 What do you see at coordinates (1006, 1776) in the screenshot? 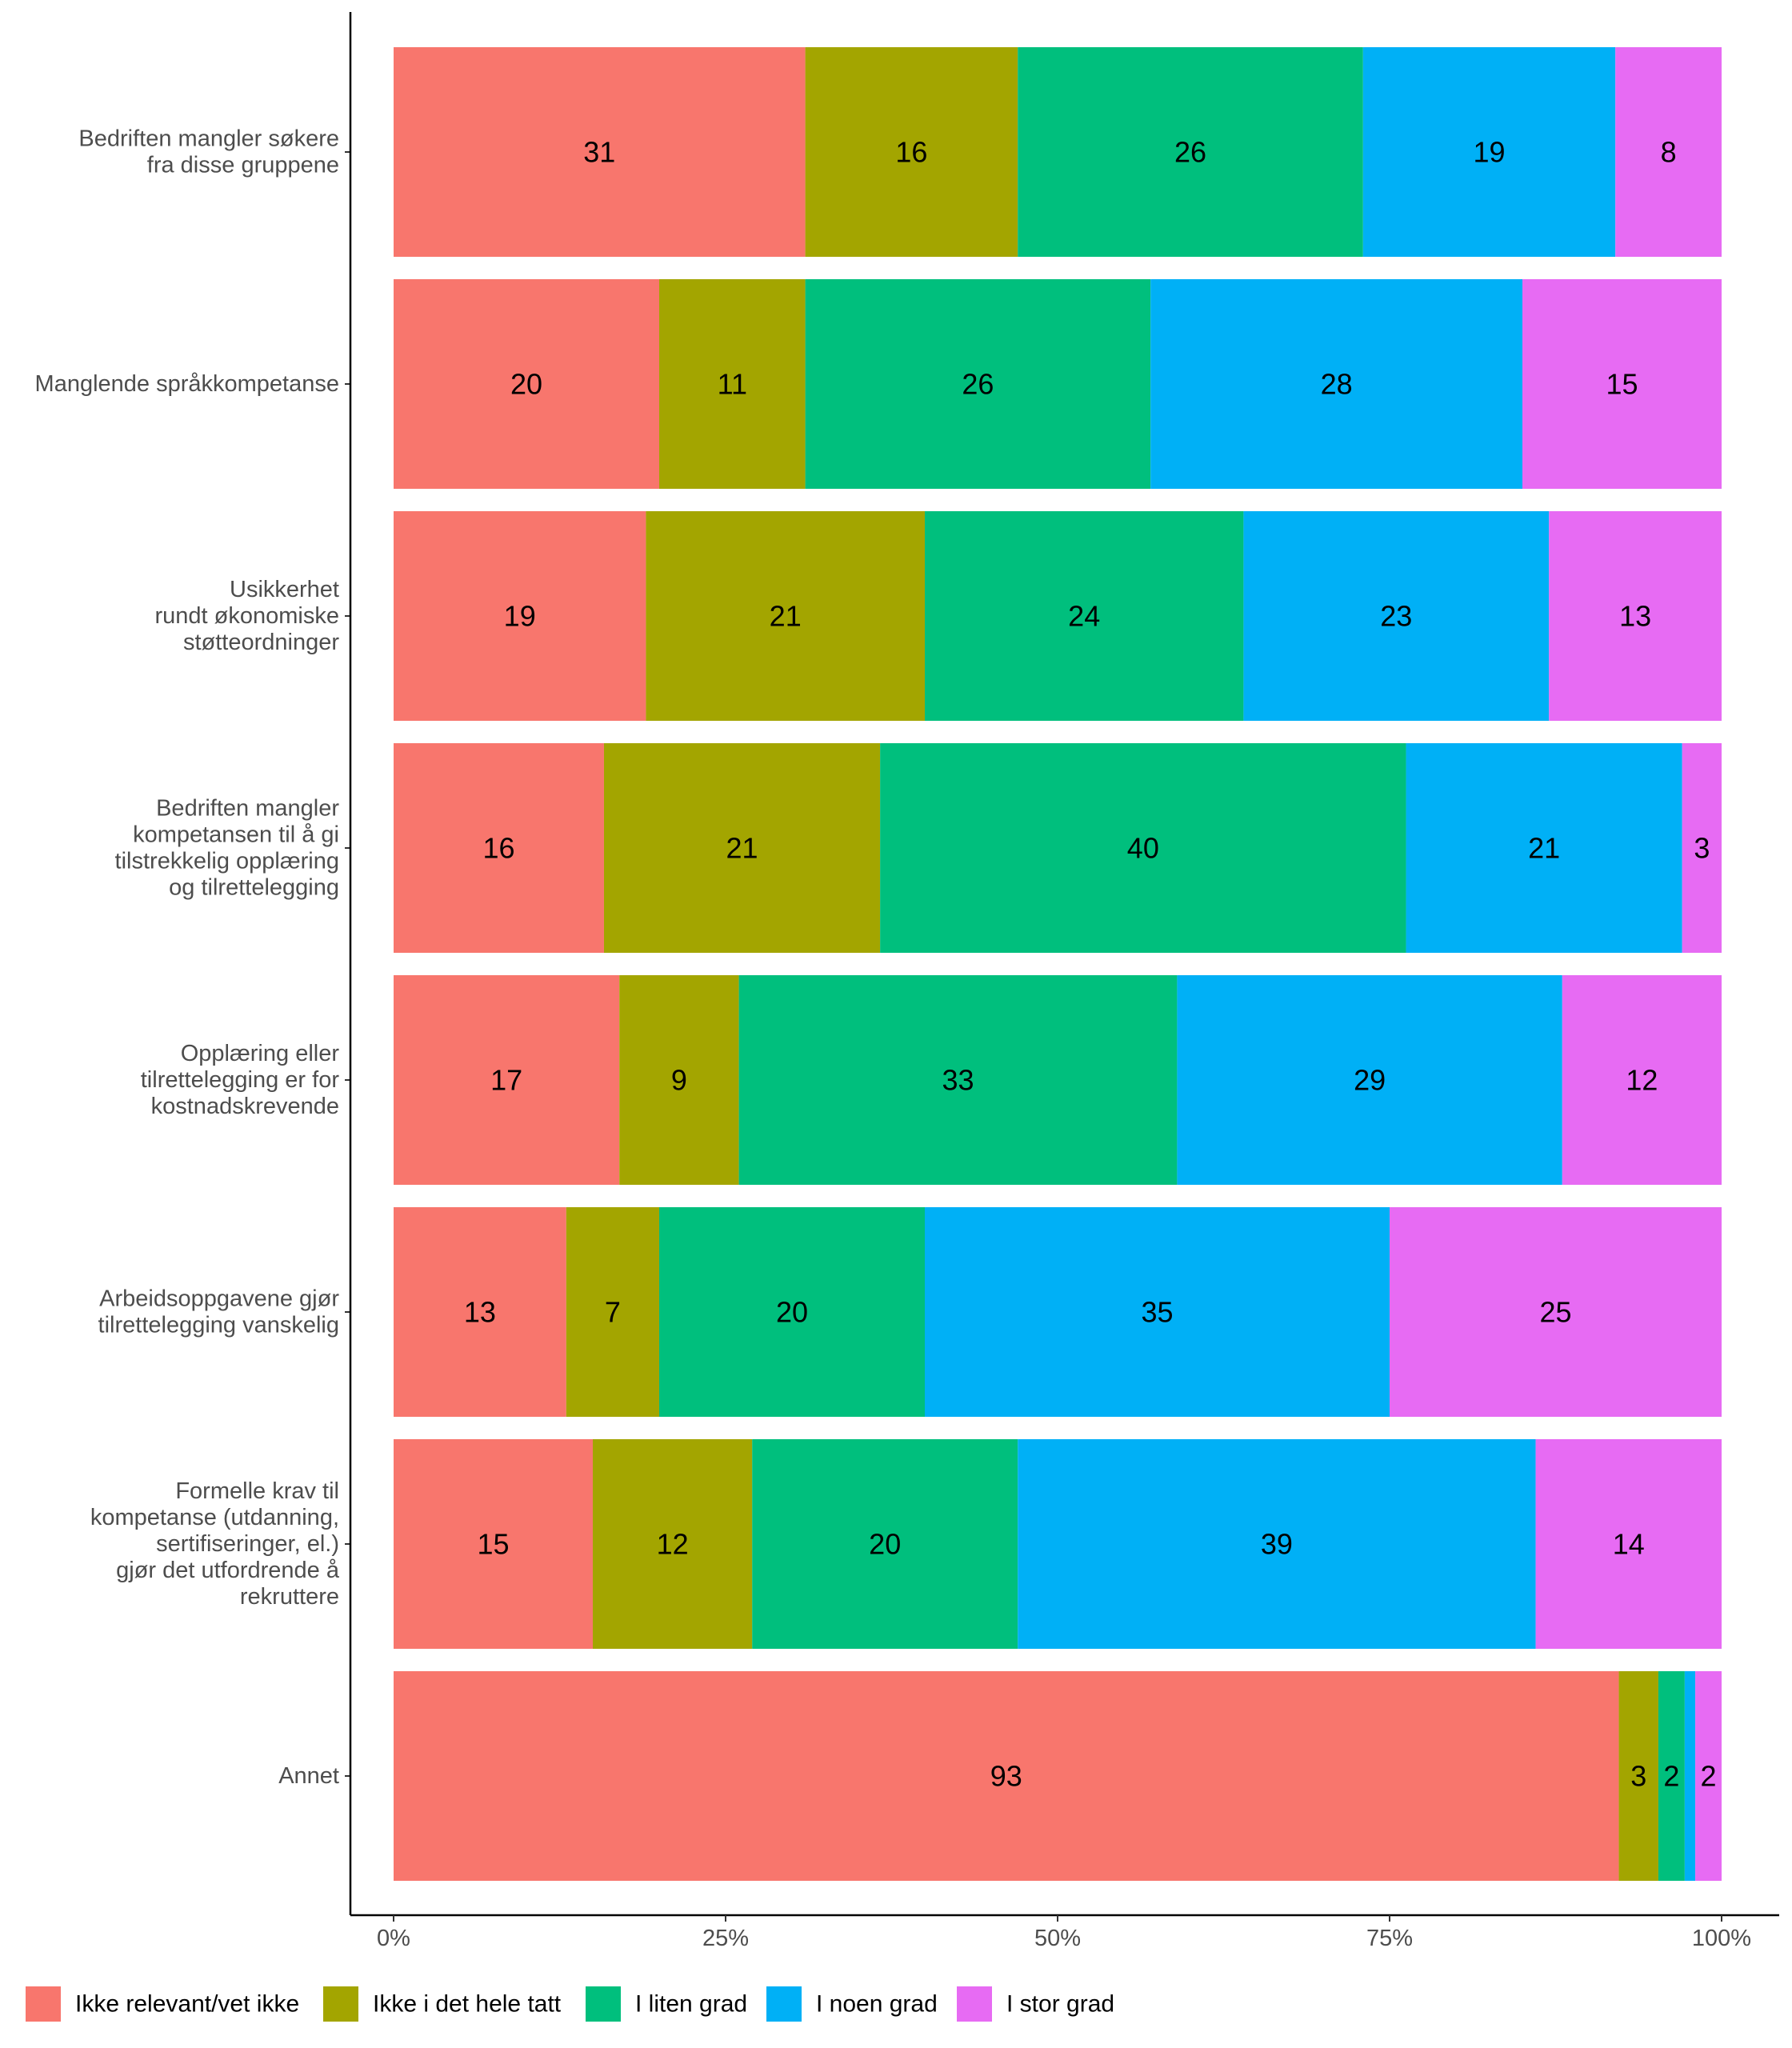
I see `bar-7-ikke-relevant-vet-ikke` at bounding box center [1006, 1776].